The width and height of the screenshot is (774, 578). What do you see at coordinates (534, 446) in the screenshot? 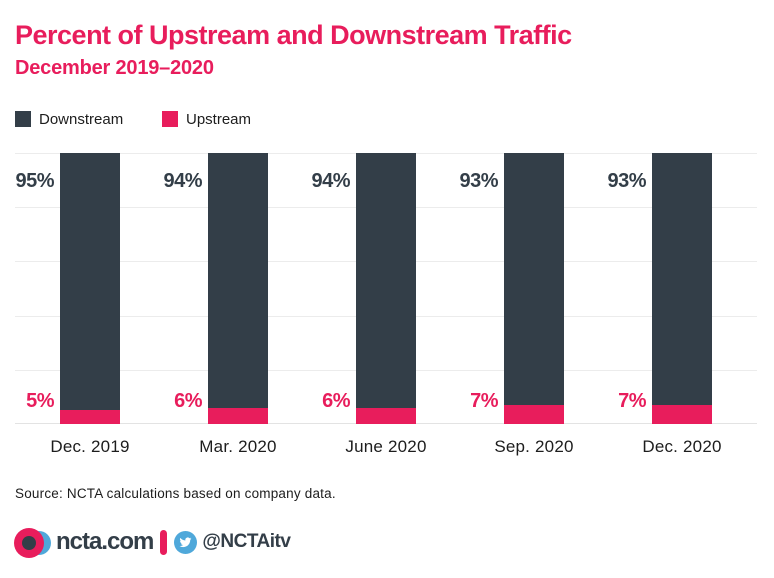
I see `x-axis-label: Sep. 2020` at bounding box center [534, 446].